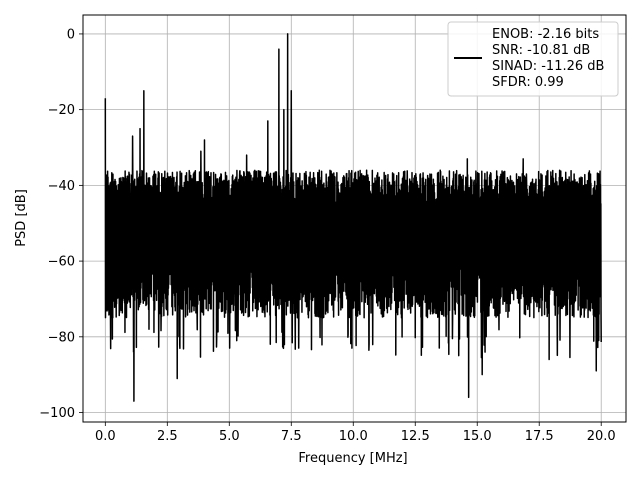  What do you see at coordinates (61, 262) in the screenshot?
I see `y-tick-label: −60` at bounding box center [61, 262].